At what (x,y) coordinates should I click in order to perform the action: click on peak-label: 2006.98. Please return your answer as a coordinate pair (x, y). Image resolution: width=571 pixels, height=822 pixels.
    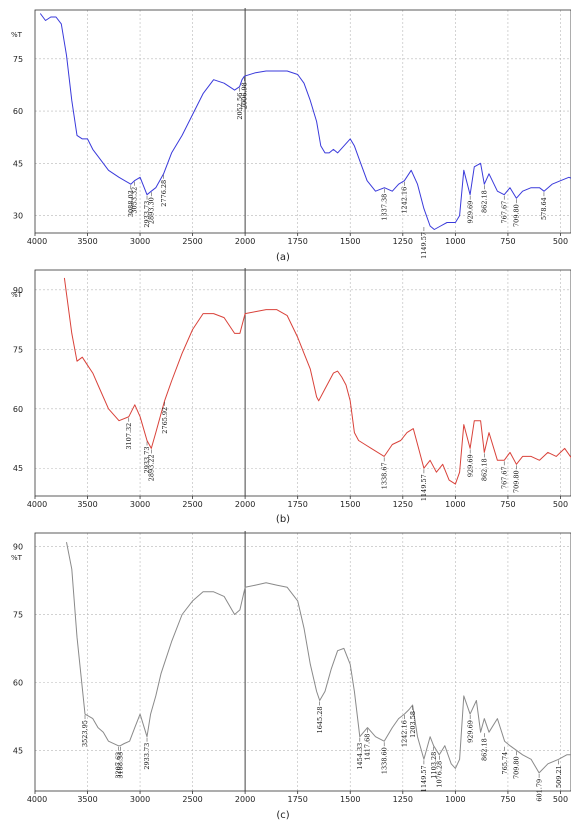
    Looking at the image, I should click on (245, 95).